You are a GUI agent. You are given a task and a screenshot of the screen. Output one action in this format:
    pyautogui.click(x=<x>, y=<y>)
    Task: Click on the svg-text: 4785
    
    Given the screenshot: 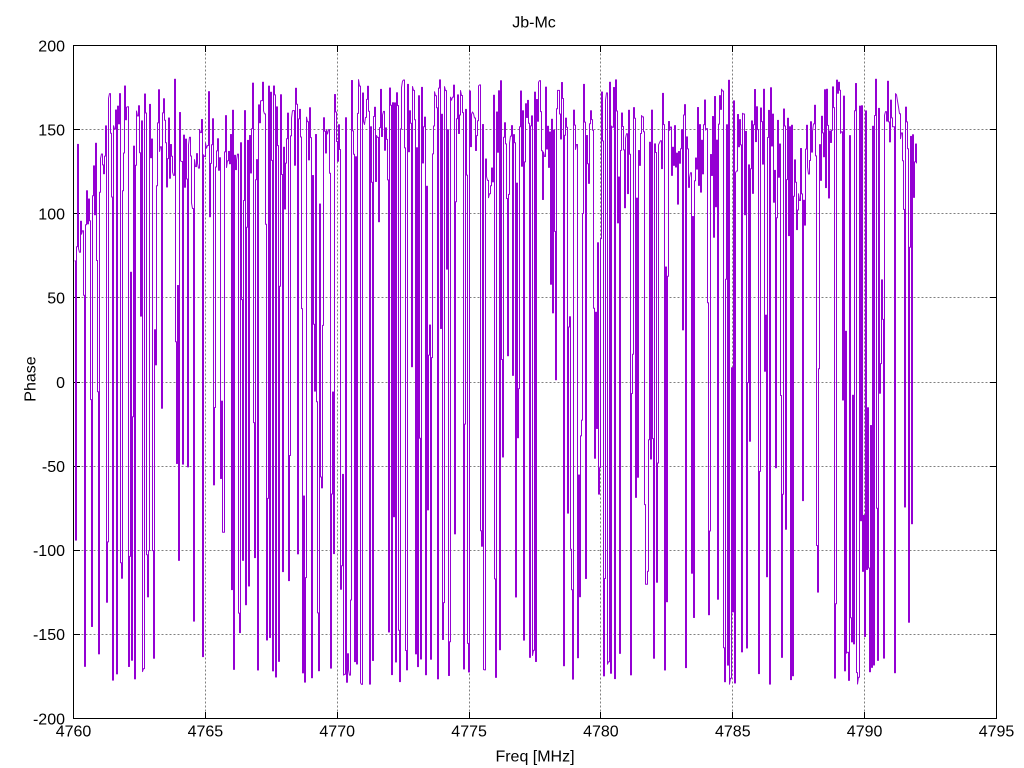 What is the action you would take?
    pyautogui.click(x=733, y=732)
    